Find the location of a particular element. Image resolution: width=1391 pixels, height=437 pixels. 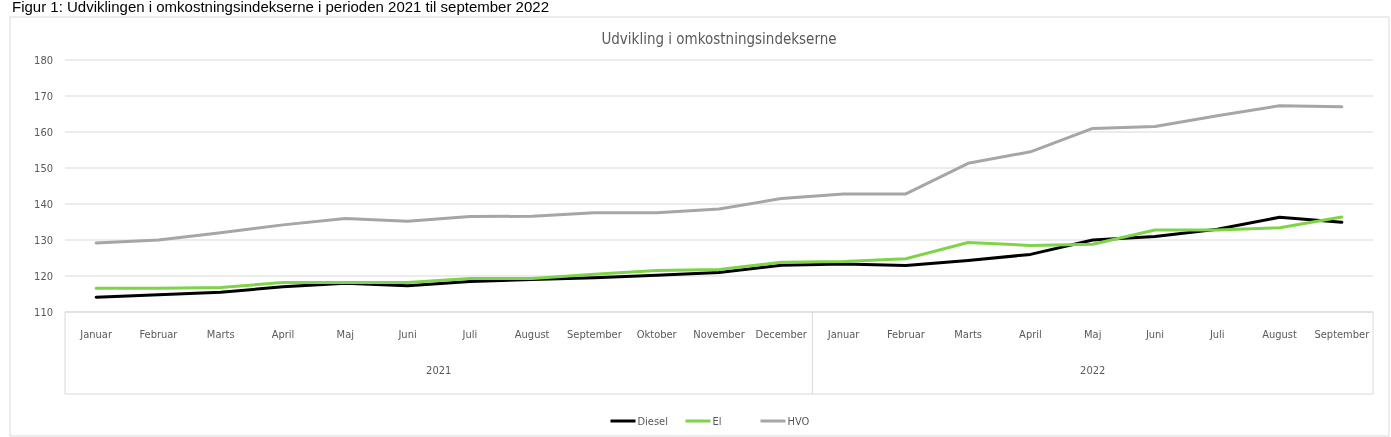

y-tick-label: 110 is located at coordinates (43, 312).